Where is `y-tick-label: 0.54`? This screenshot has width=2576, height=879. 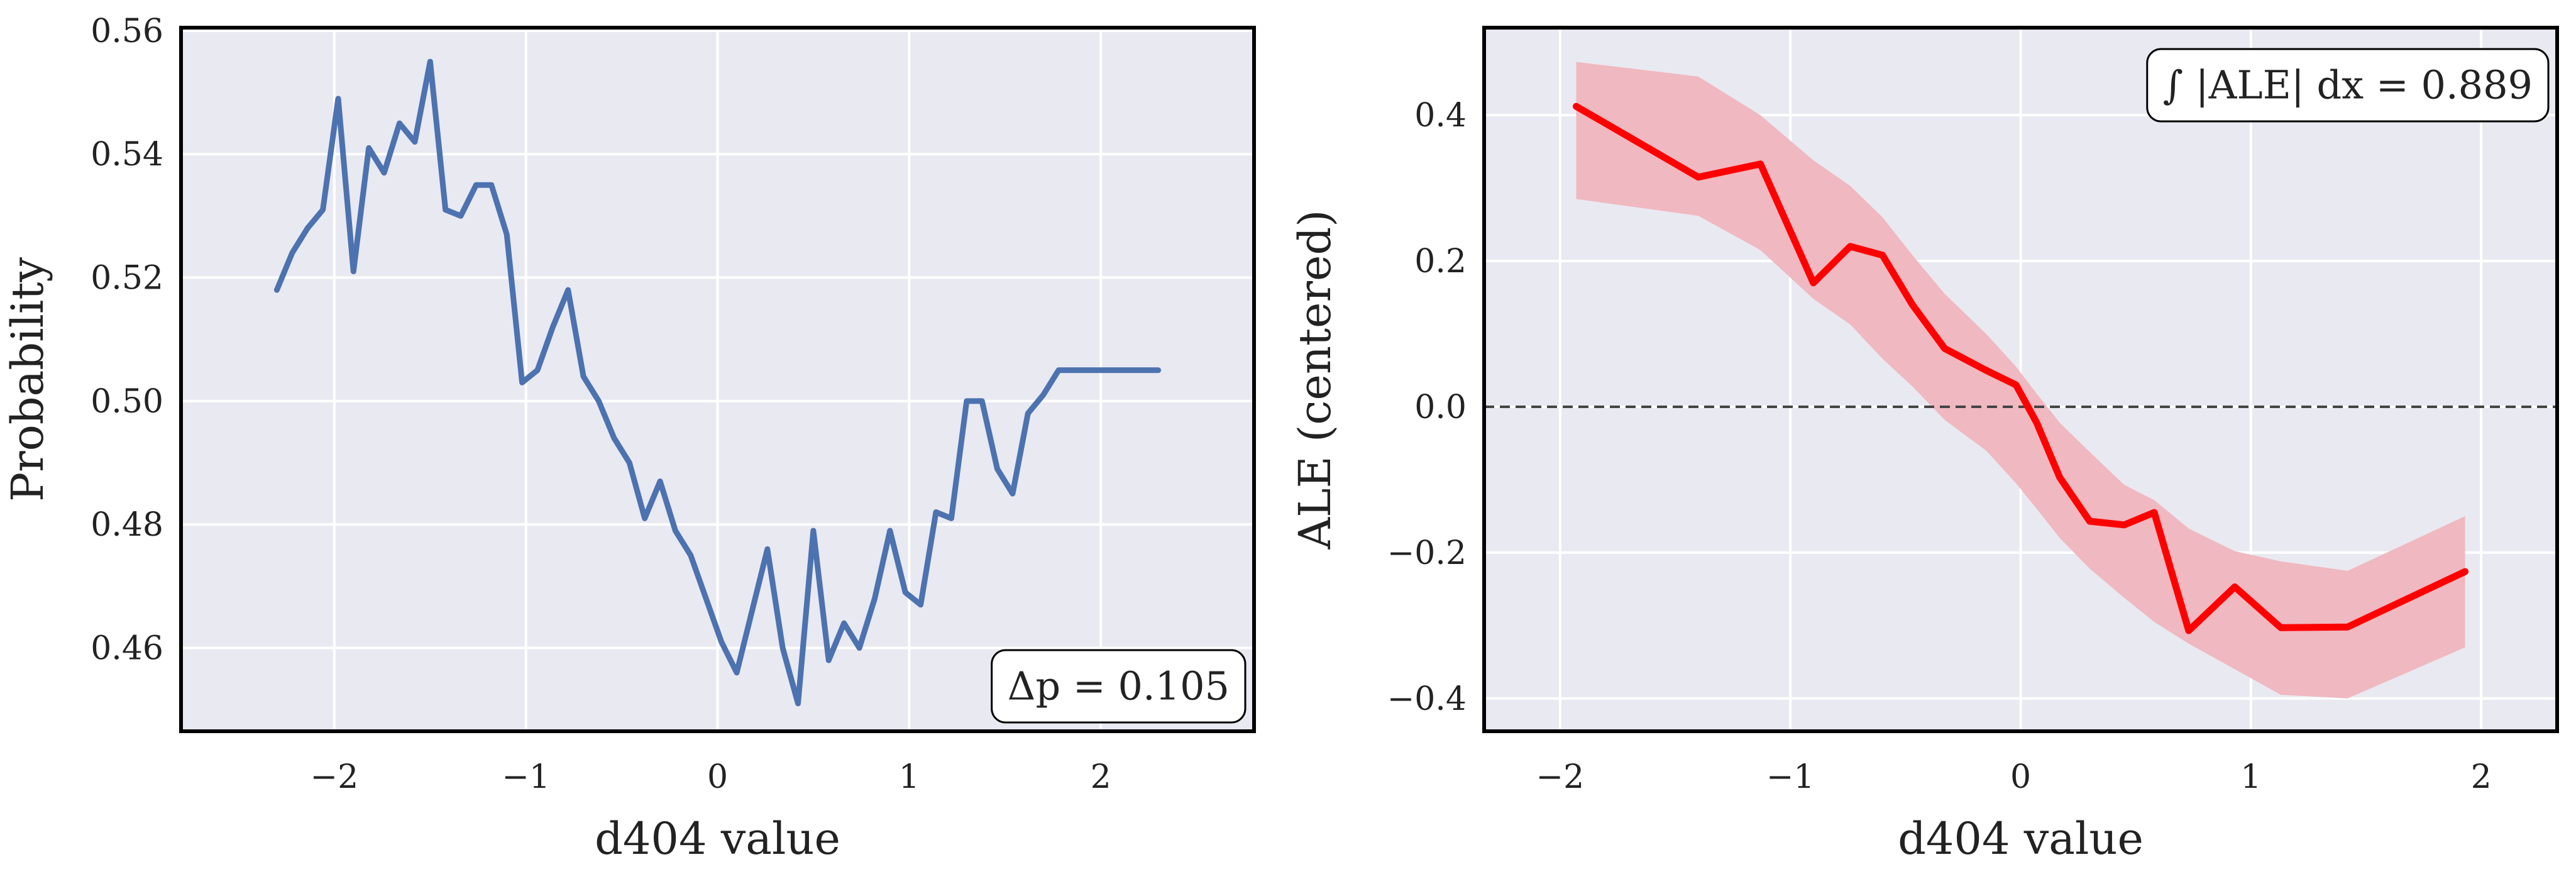
y-tick-label: 0.54 is located at coordinates (127, 155).